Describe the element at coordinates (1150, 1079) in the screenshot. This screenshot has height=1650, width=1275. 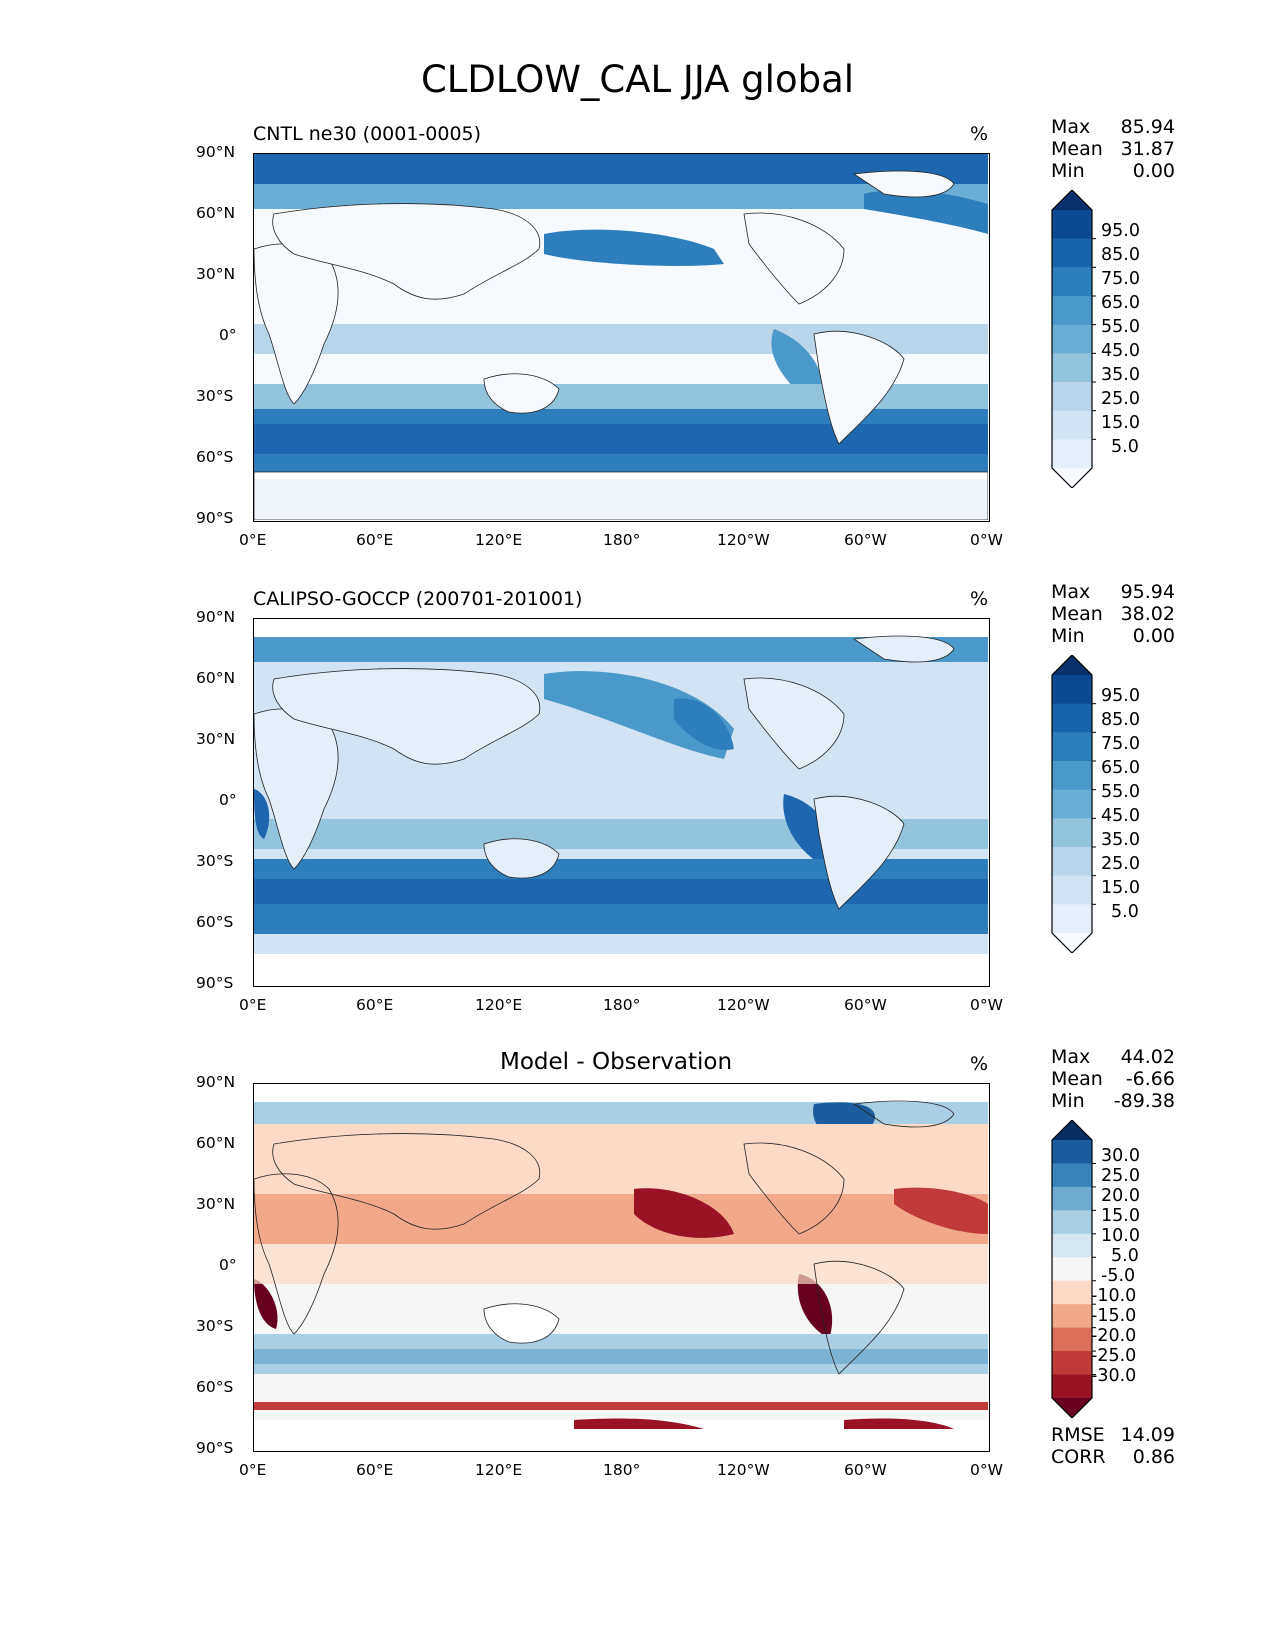
I see `stat-value: -6.66` at that location.